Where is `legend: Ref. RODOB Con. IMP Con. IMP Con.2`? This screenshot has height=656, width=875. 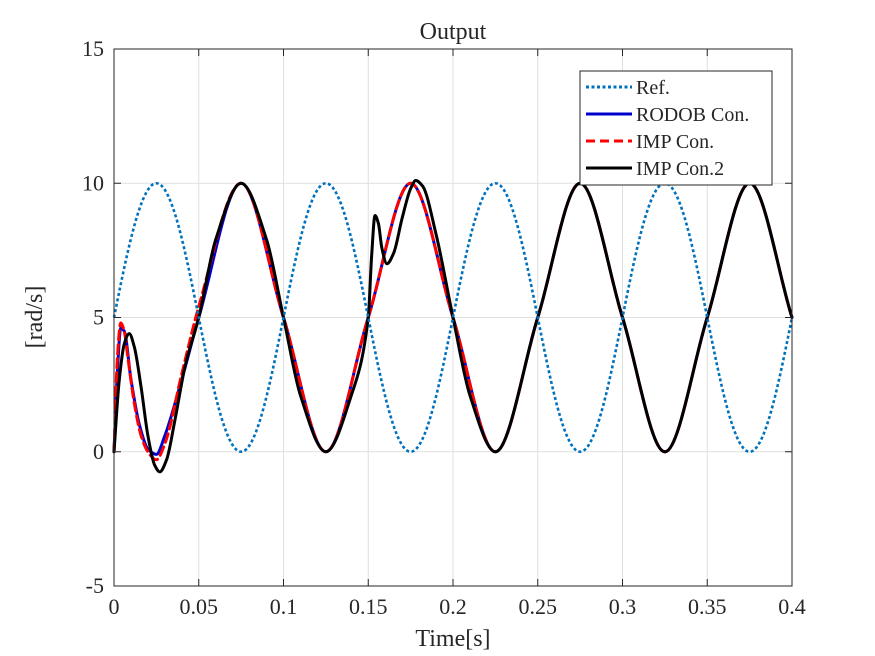 legend: Ref. RODOB Con. IMP Con. IMP Con.2 is located at coordinates (676, 128).